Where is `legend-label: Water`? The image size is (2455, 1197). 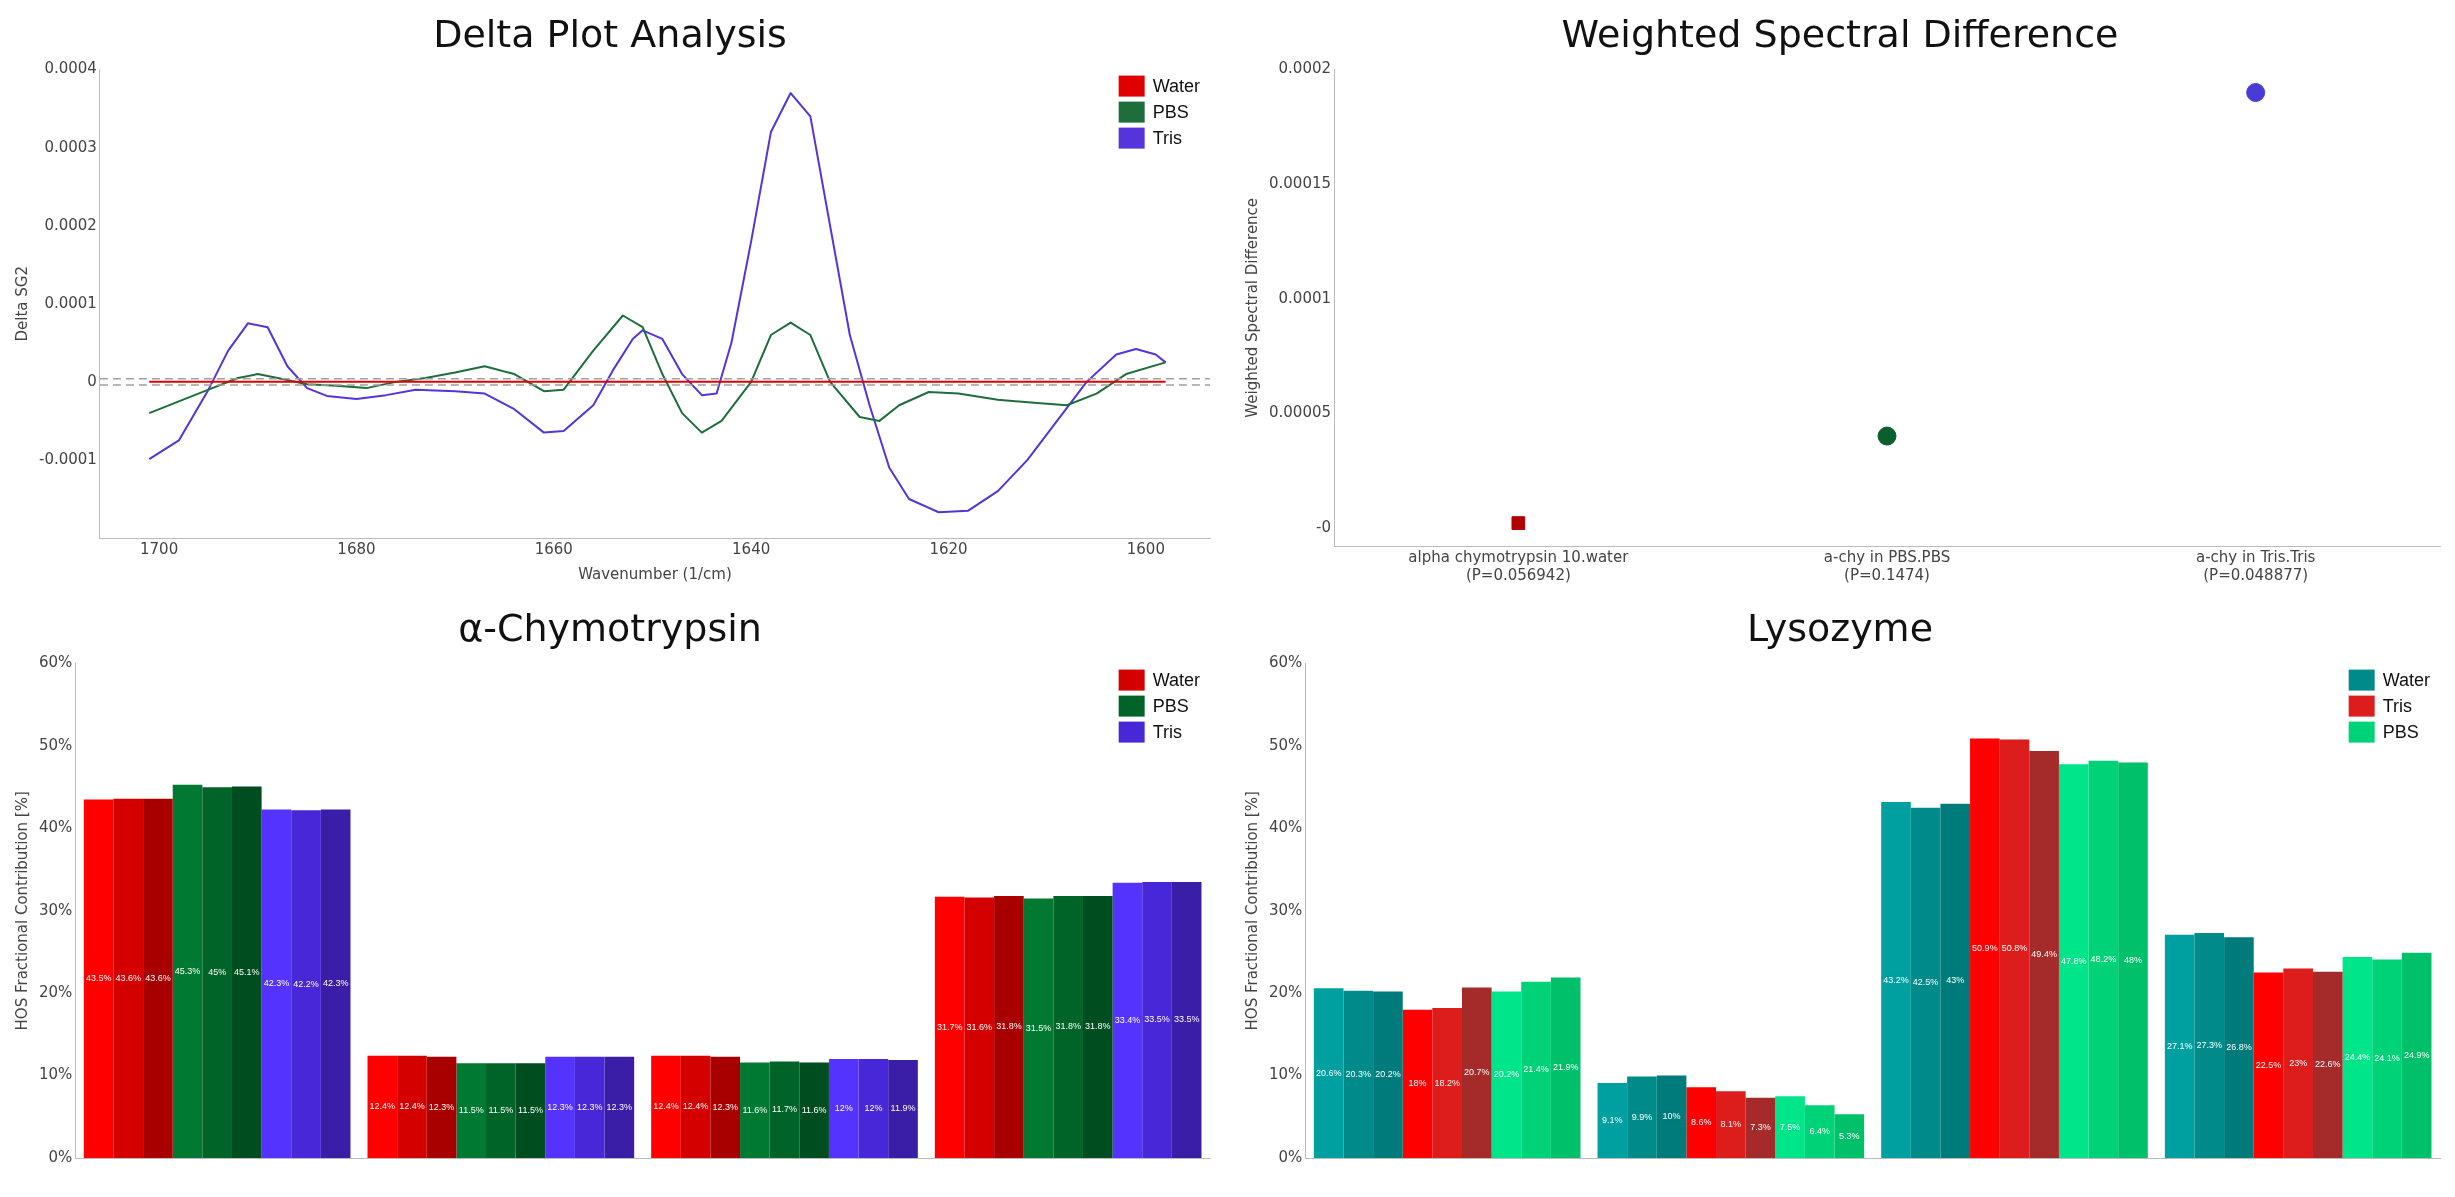 legend-label: Water is located at coordinates (1176, 679).